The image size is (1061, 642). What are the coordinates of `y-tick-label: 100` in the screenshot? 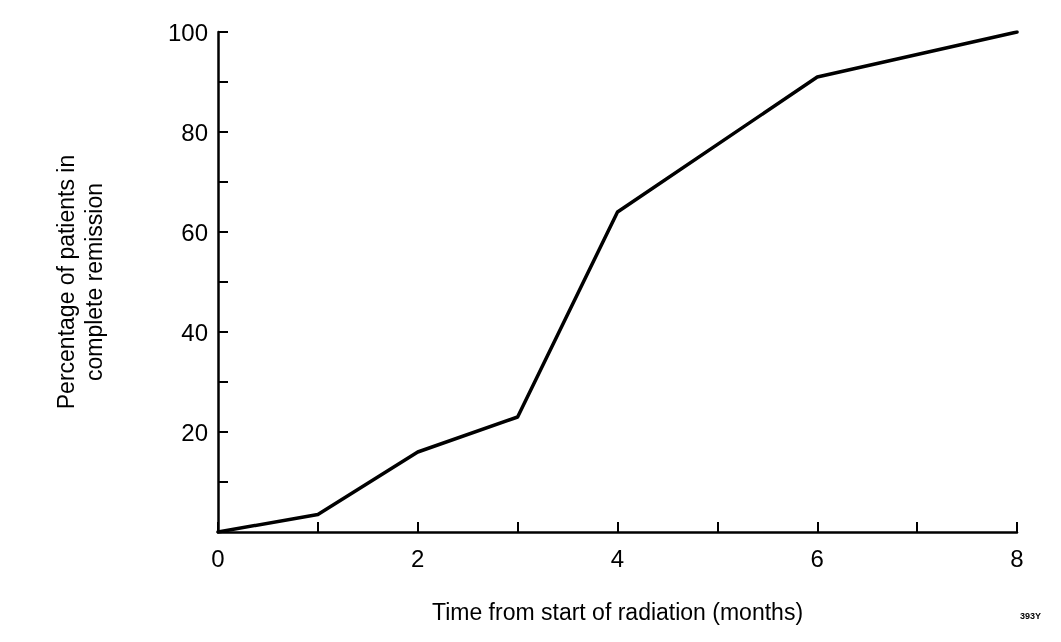 It's located at (187, 32).